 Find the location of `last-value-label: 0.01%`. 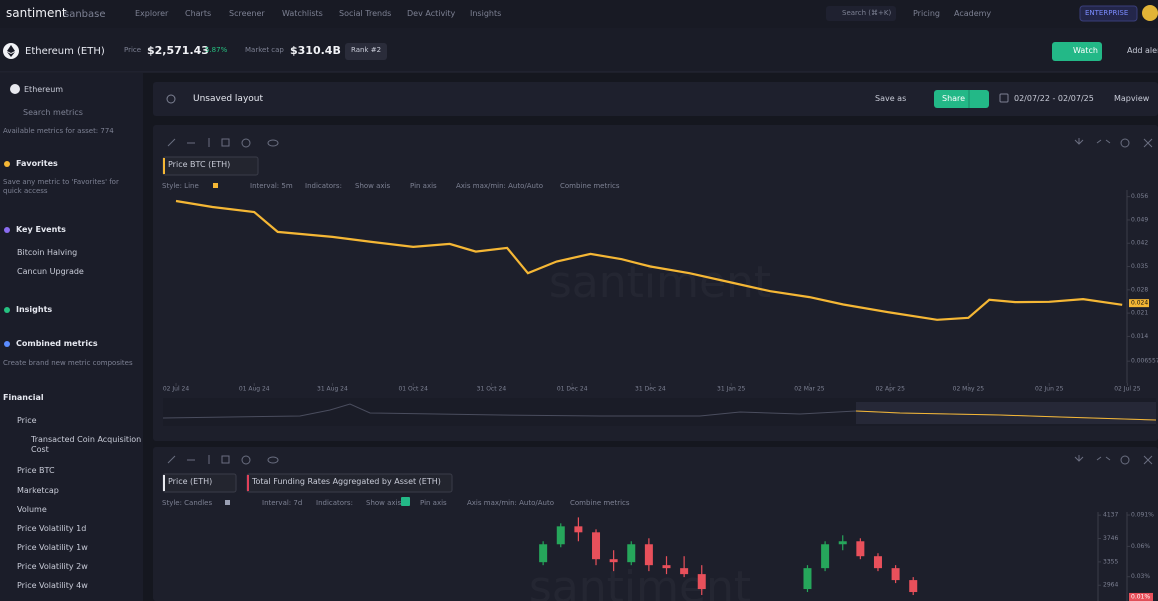

last-value-label: 0.01% is located at coordinates (1140, 596).